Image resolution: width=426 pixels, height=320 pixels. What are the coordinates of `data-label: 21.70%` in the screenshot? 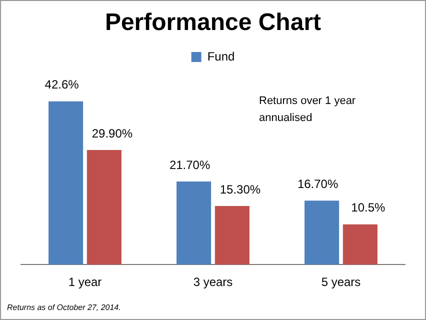 It's located at (189, 165).